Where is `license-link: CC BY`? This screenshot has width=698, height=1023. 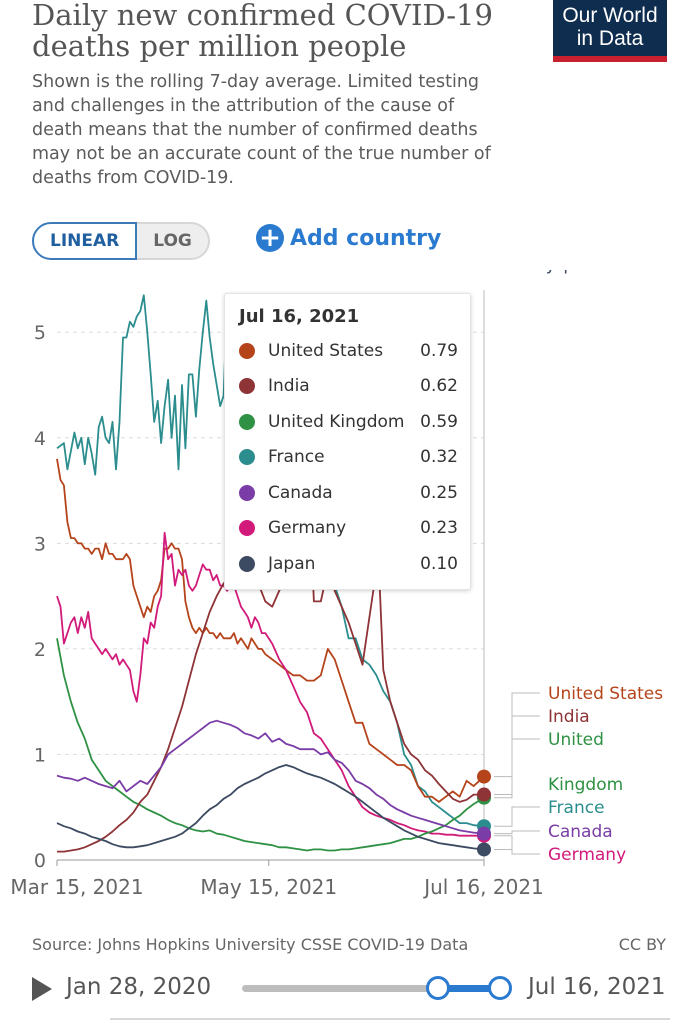 license-link: CC BY is located at coordinates (642, 944).